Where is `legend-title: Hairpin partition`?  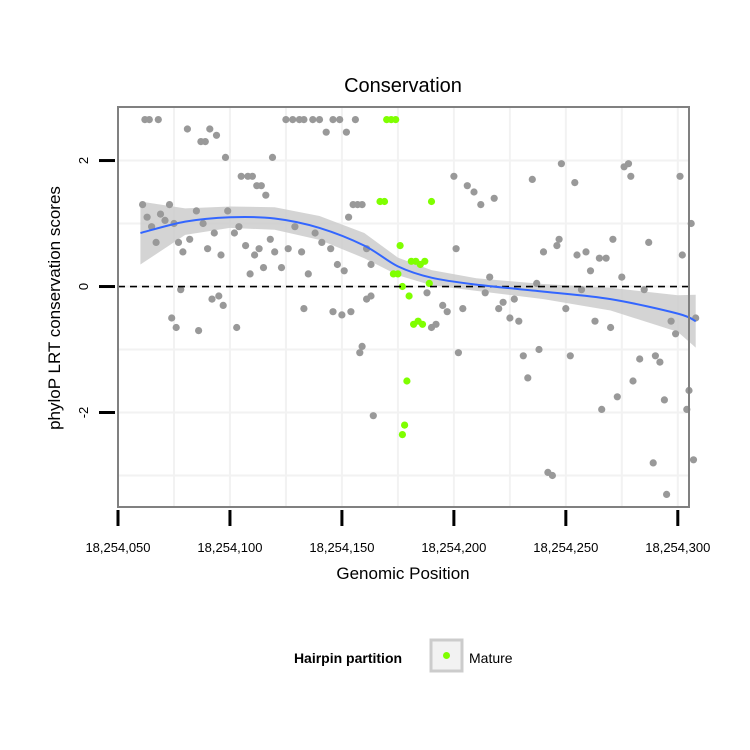
legend-title: Hairpin partition is located at coordinates (348, 658).